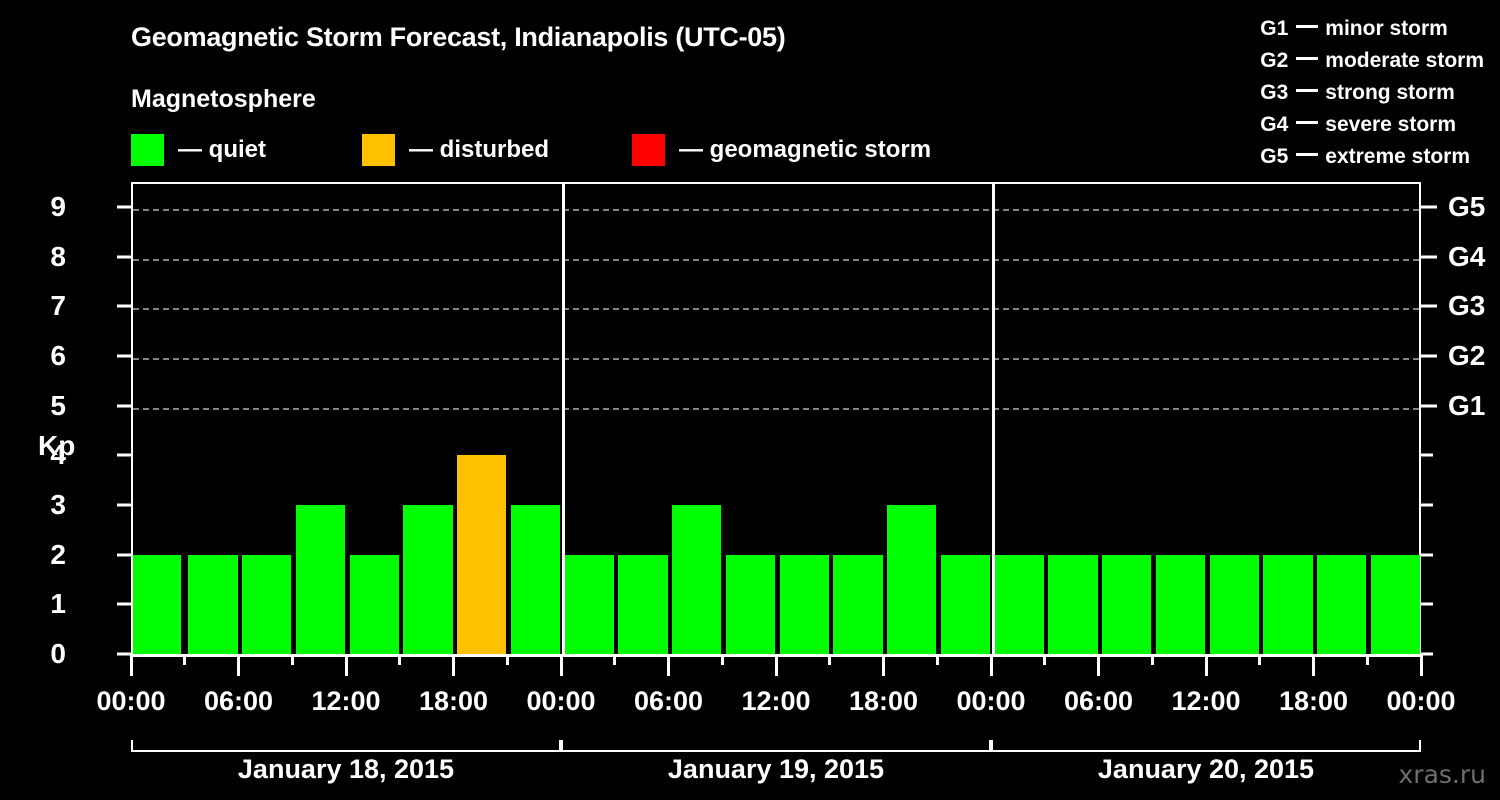 The width and height of the screenshot is (1500, 800). Describe the element at coordinates (1274, 92) in the screenshot. I see `g-scale-code: G3` at that location.